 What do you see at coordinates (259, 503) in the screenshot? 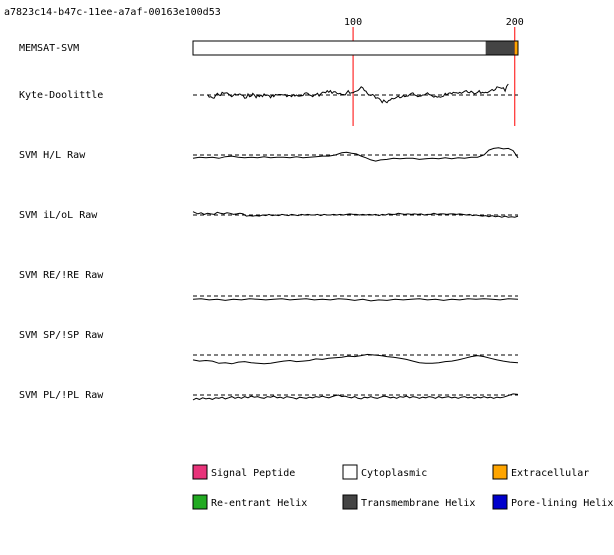
I see `legend-label: Re-entrant Helix` at bounding box center [259, 503].